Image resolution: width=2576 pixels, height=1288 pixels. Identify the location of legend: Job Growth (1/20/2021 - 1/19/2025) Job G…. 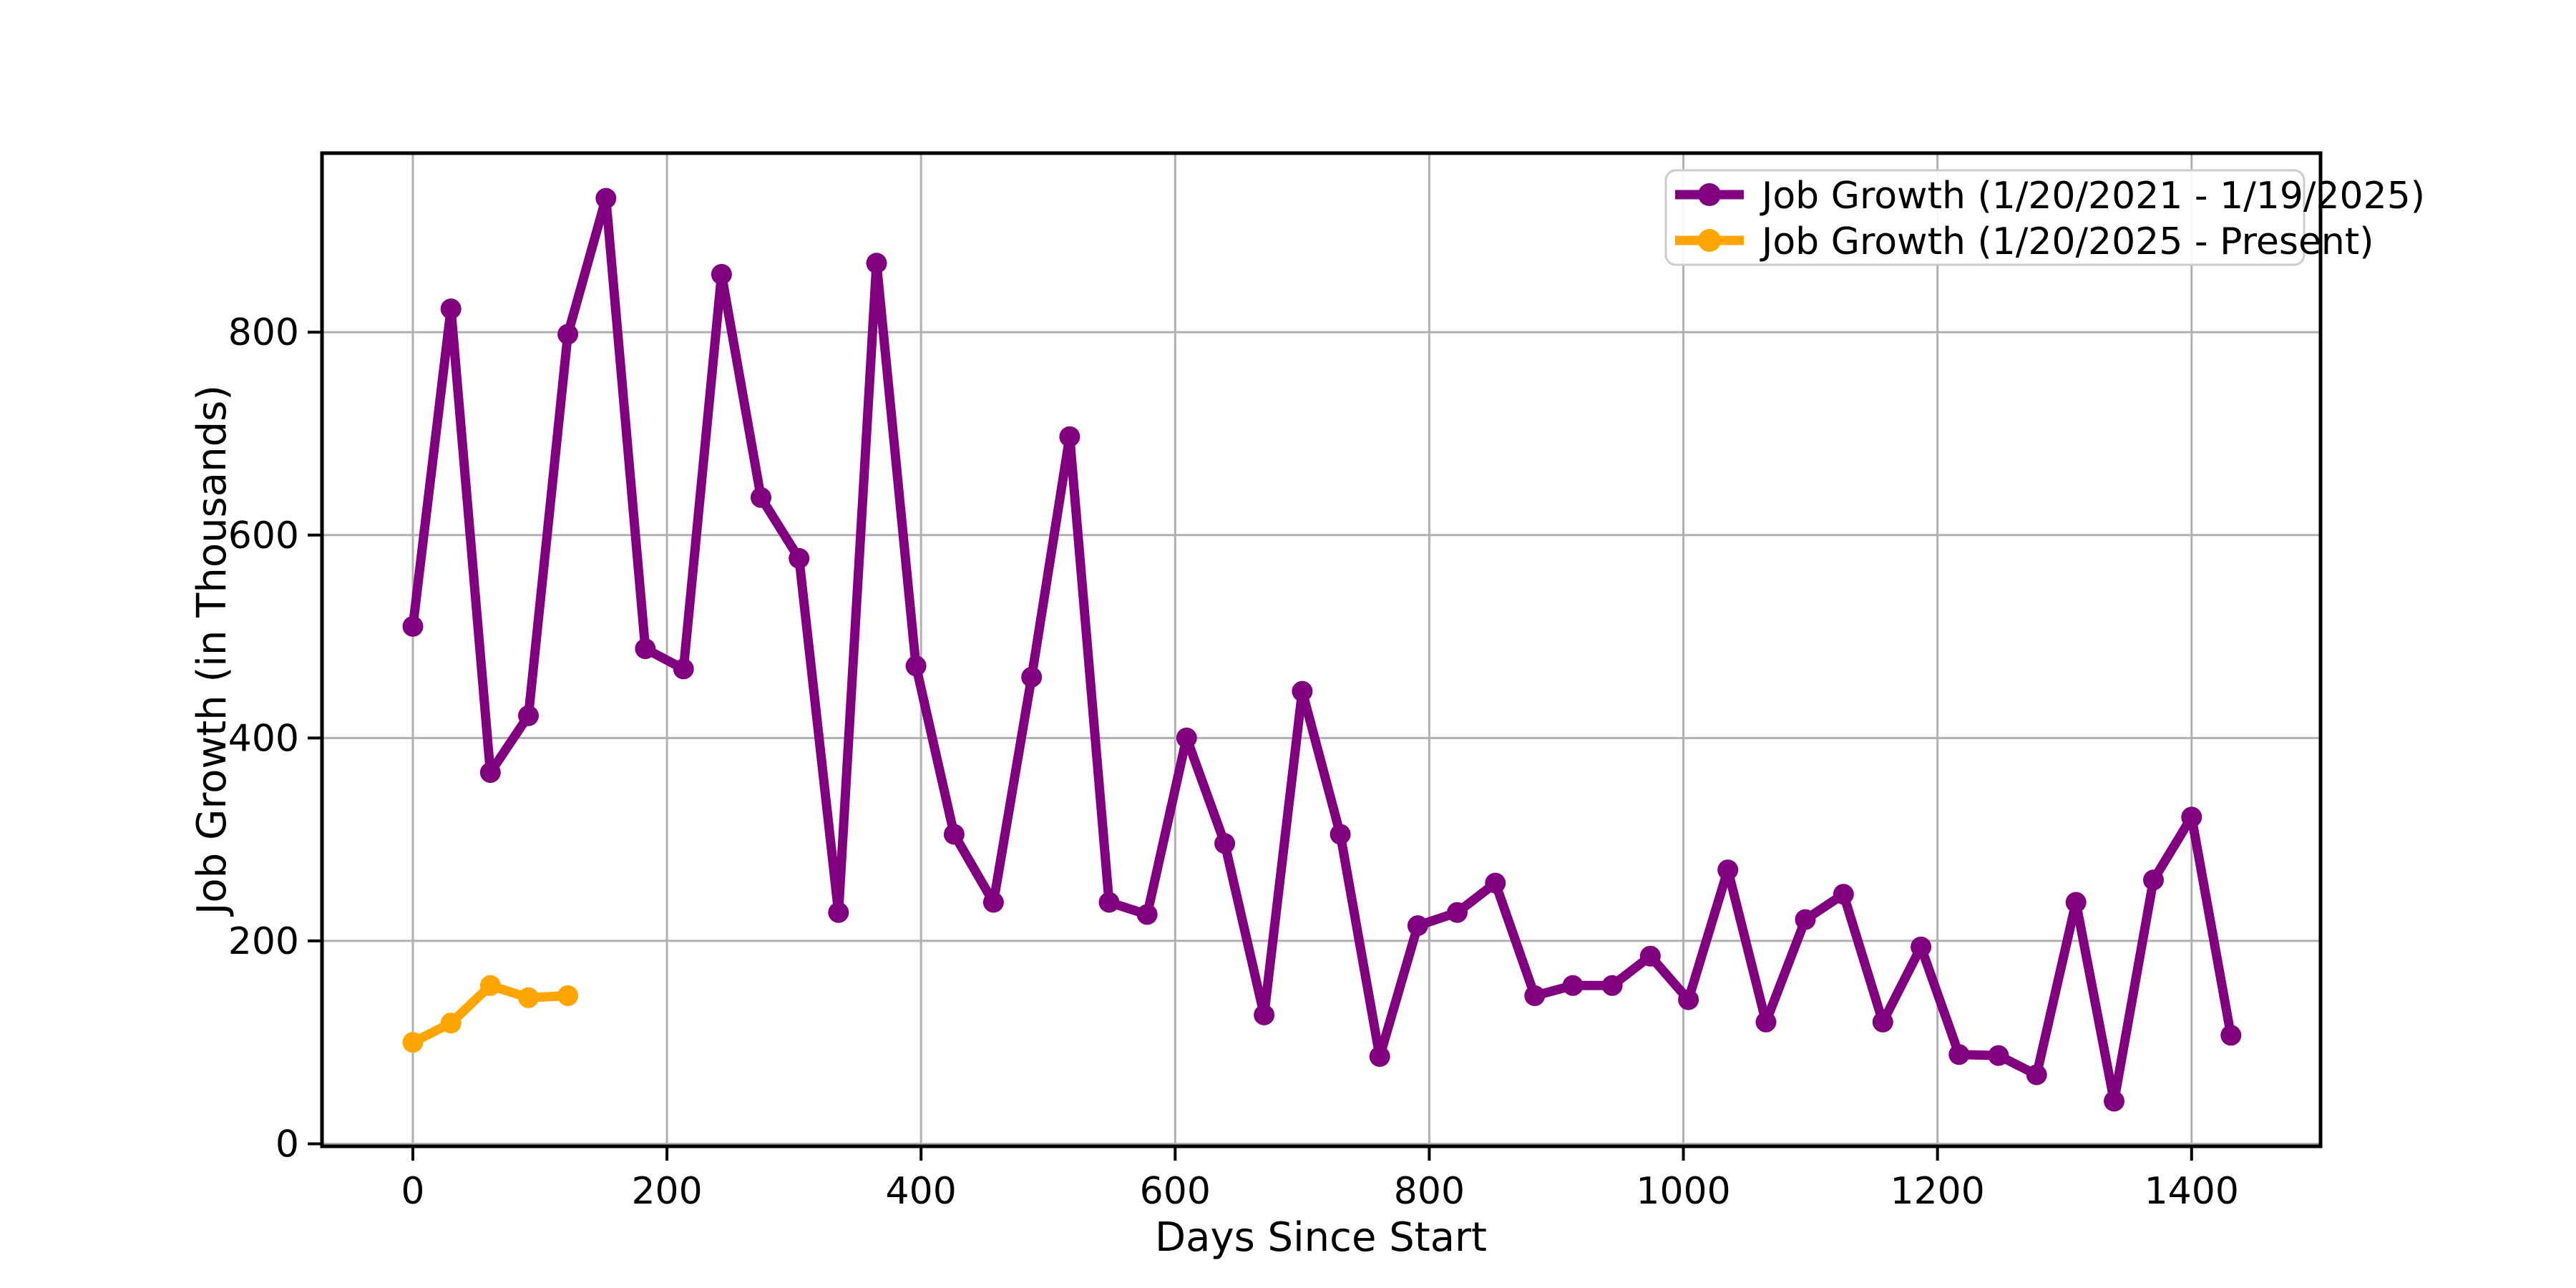
(2044, 217).